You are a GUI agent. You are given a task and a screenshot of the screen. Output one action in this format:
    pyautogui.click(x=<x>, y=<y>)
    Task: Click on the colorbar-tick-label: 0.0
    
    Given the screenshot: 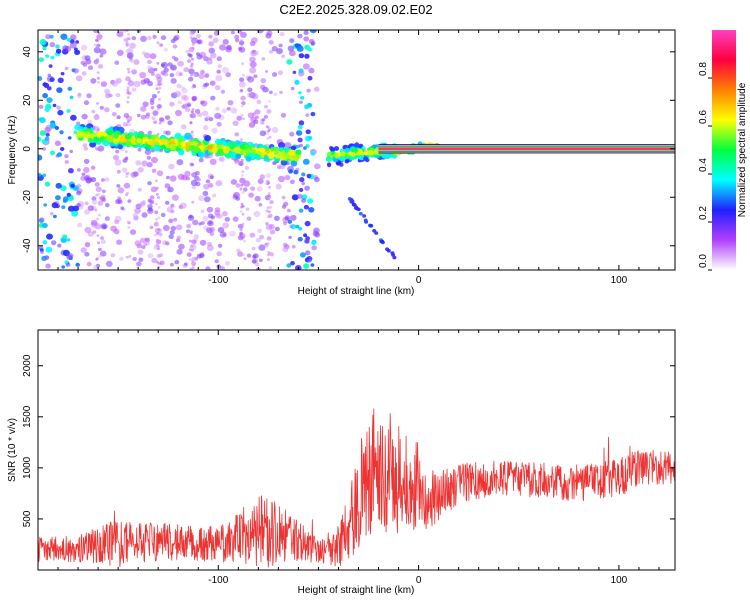 What is the action you would take?
    pyautogui.click(x=703, y=261)
    